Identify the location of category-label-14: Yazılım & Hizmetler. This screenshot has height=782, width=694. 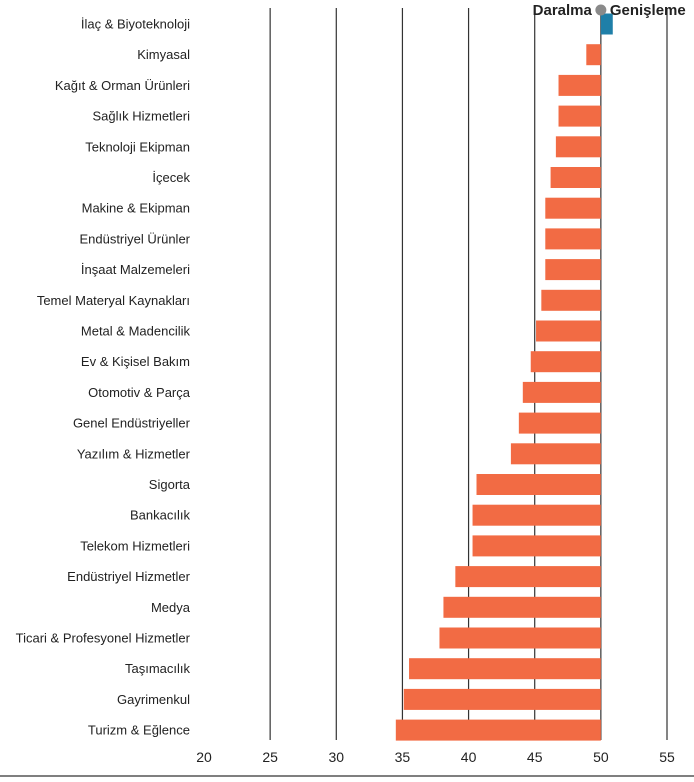
(134, 453).